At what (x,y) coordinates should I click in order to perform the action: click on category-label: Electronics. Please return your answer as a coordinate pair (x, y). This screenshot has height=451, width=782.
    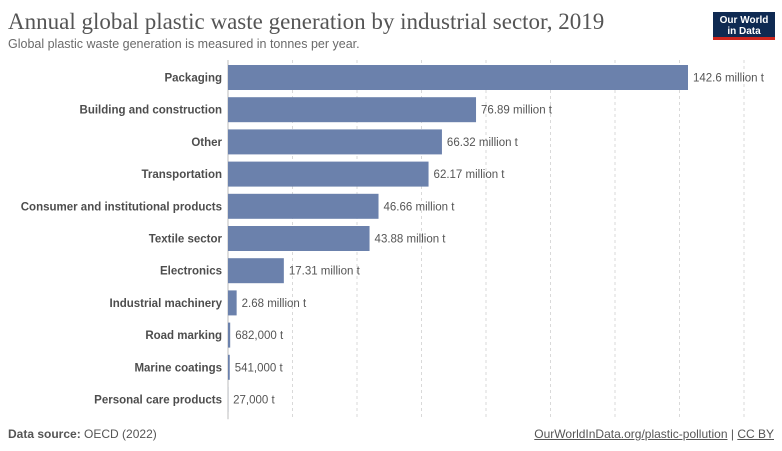
    Looking at the image, I should click on (191, 272).